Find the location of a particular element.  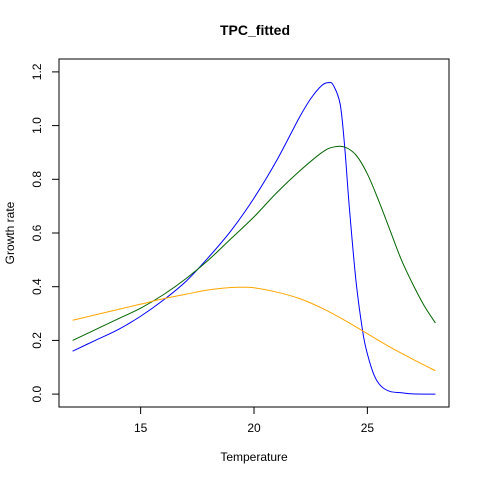

chart-title: TPC_fitted is located at coordinates (255, 30).